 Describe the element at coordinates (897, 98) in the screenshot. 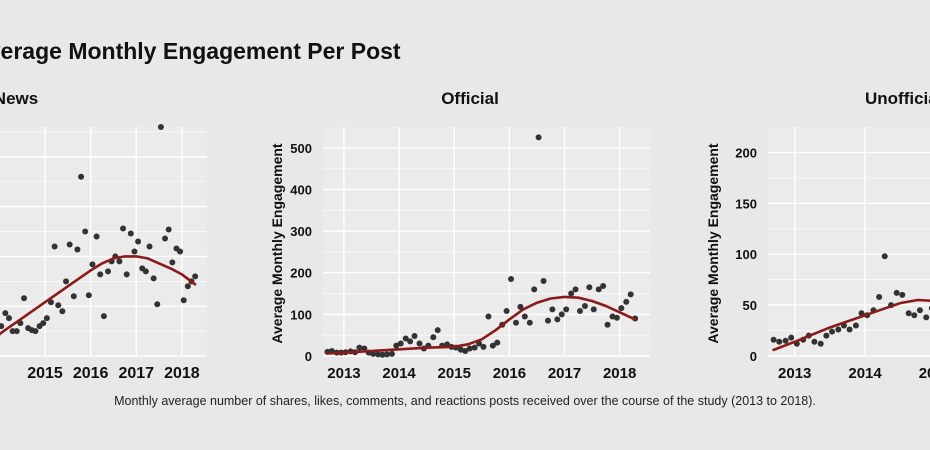

I see `panel-title: Unofficial` at that location.